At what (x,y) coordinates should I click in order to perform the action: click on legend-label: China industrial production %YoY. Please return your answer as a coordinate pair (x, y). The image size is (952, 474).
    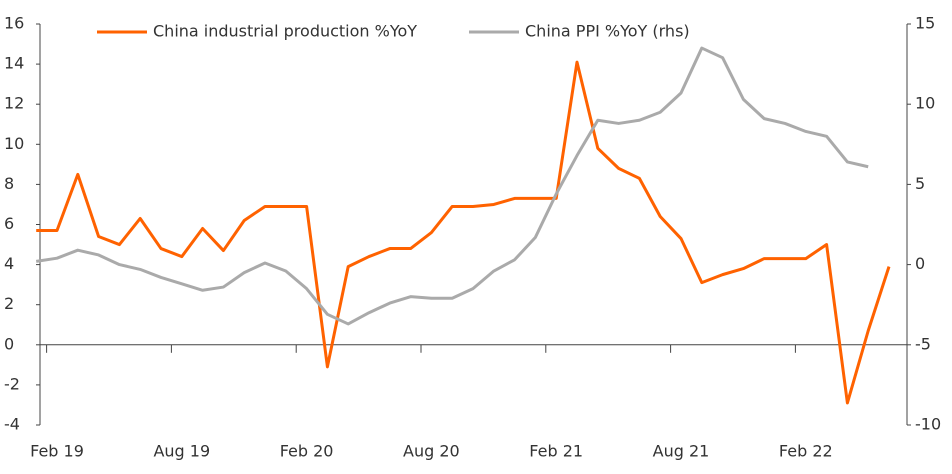
    Looking at the image, I should click on (285, 31).